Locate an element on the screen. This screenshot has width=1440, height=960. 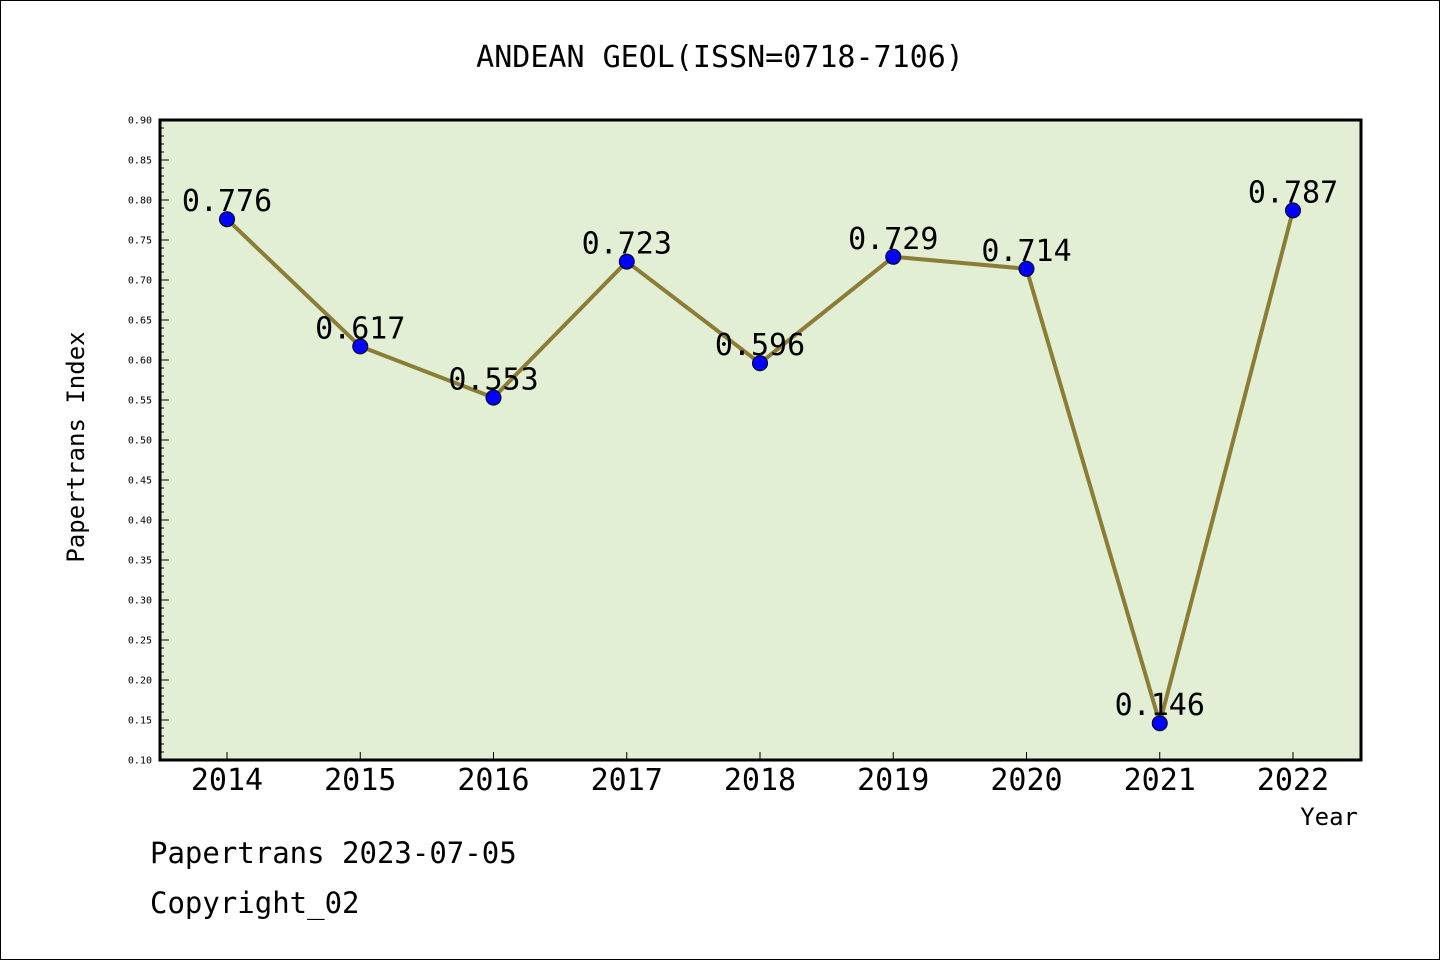
footer-copyright: Copyright_02 is located at coordinates (255, 903).